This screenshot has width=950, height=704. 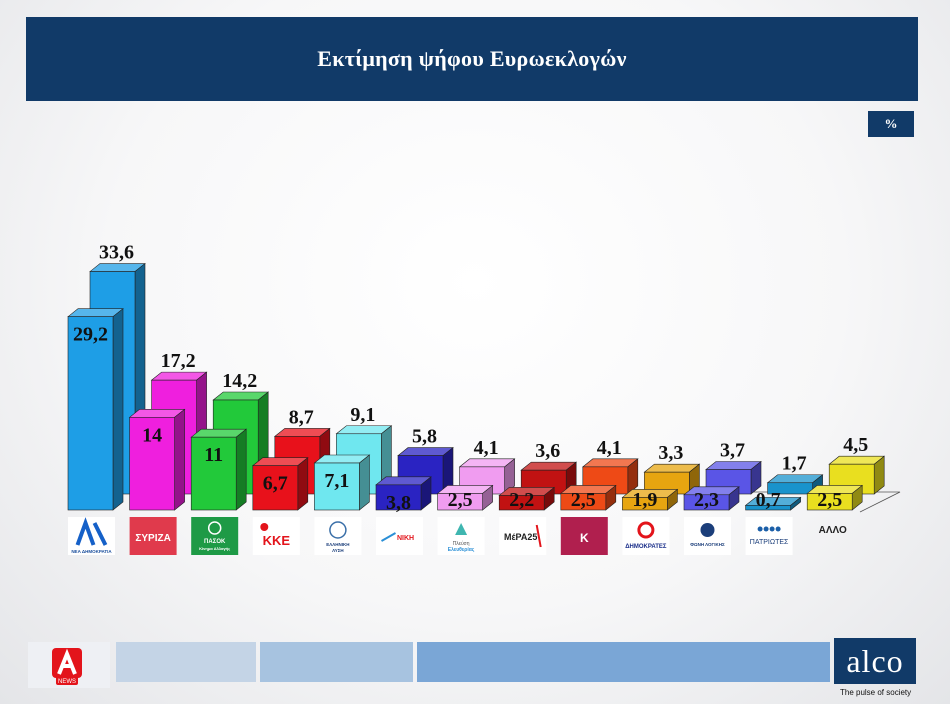 I want to click on logo-kke, so click(x=276, y=536).